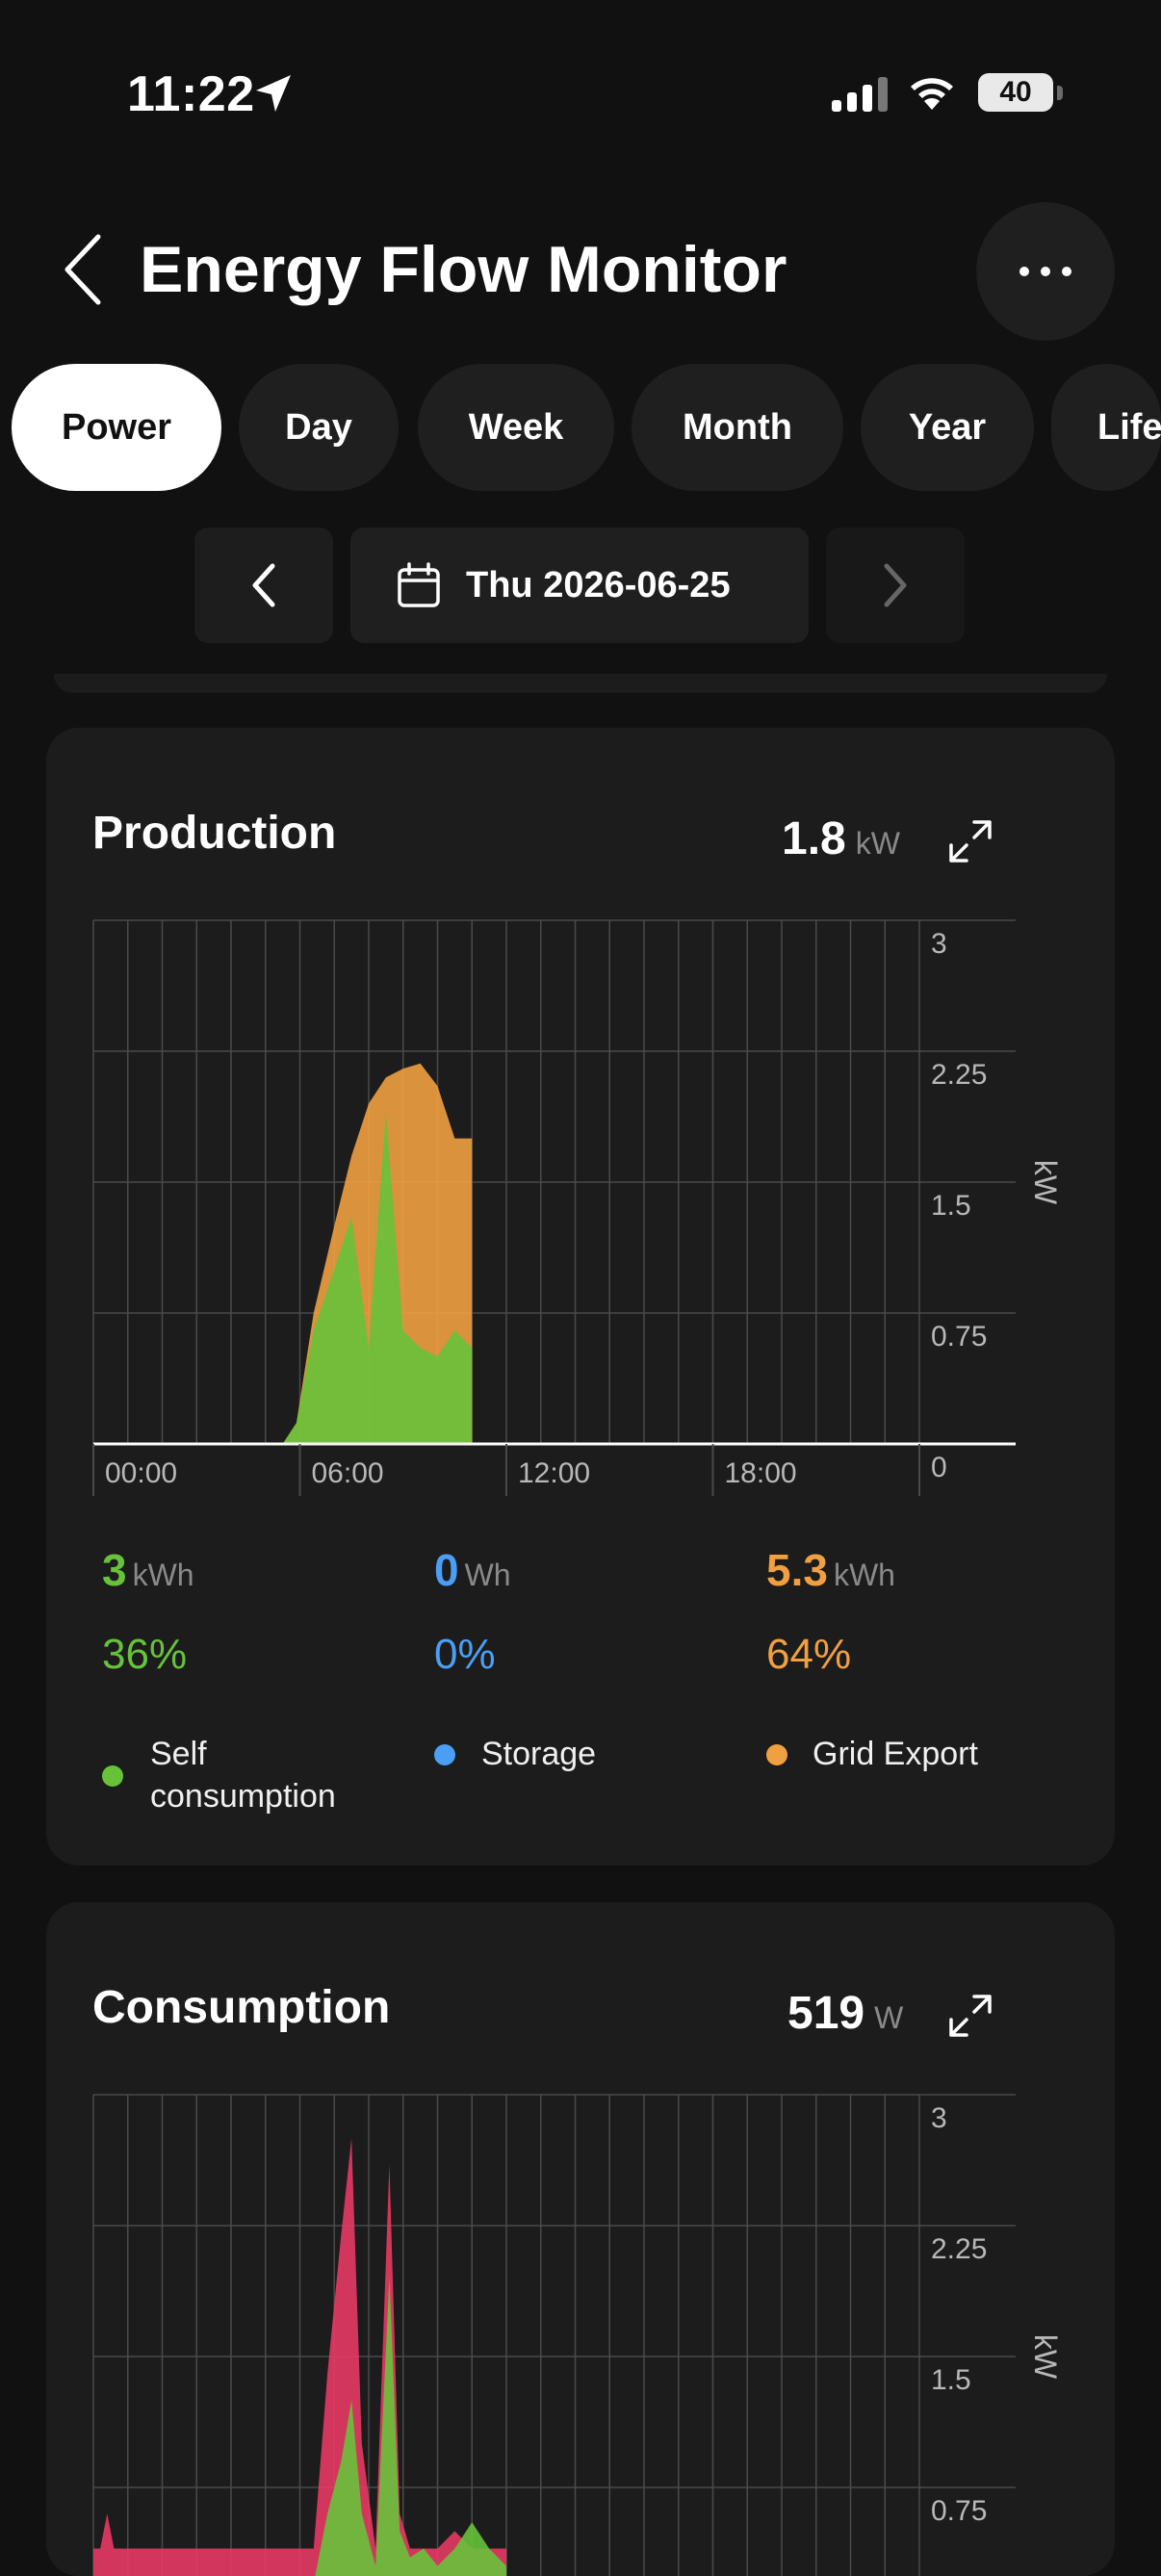 This screenshot has width=1161, height=2576. I want to click on tab-day: Day, so click(319, 428).